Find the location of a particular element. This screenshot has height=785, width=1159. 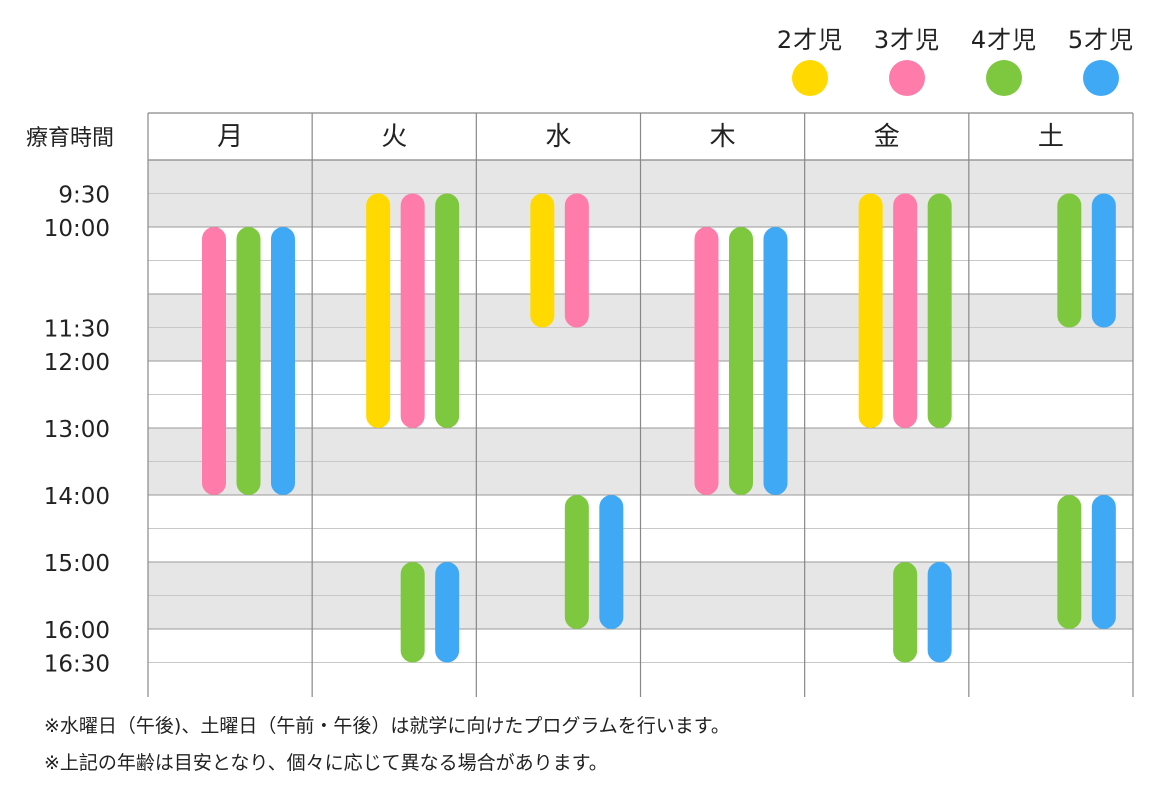

day-header: 月 is located at coordinates (230, 137).